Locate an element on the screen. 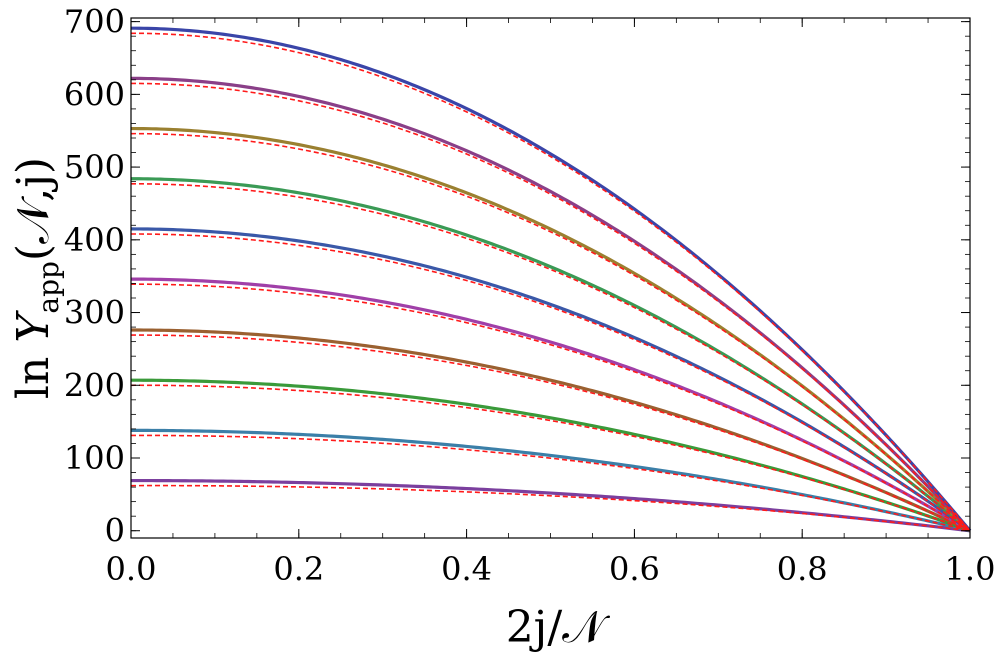  y-tick-label: 200 is located at coordinates (94, 385).